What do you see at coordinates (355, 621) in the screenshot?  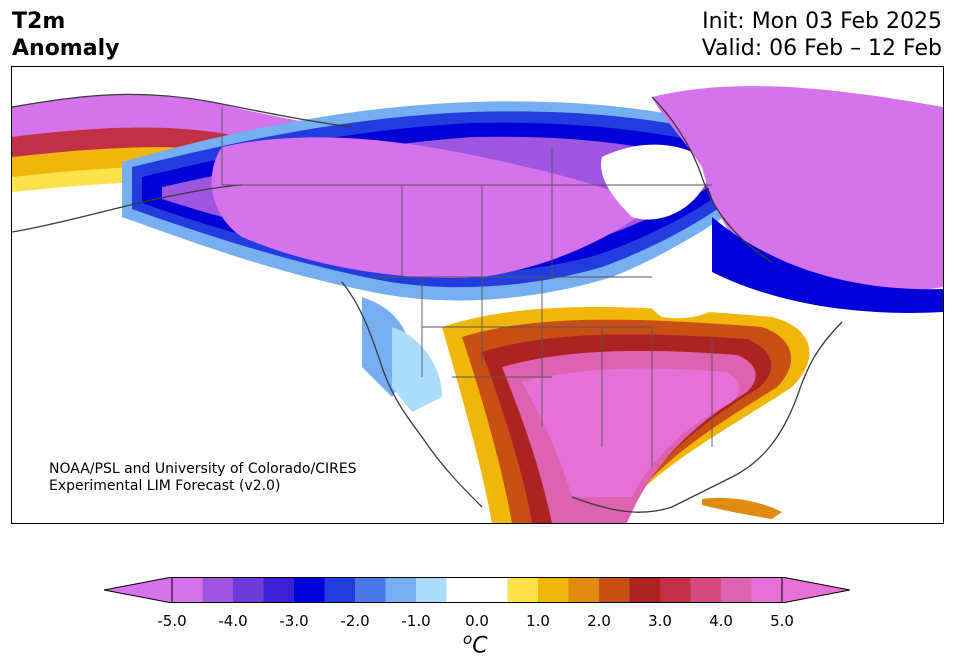 I see `colorbar-tick-label: -2.0` at bounding box center [355, 621].